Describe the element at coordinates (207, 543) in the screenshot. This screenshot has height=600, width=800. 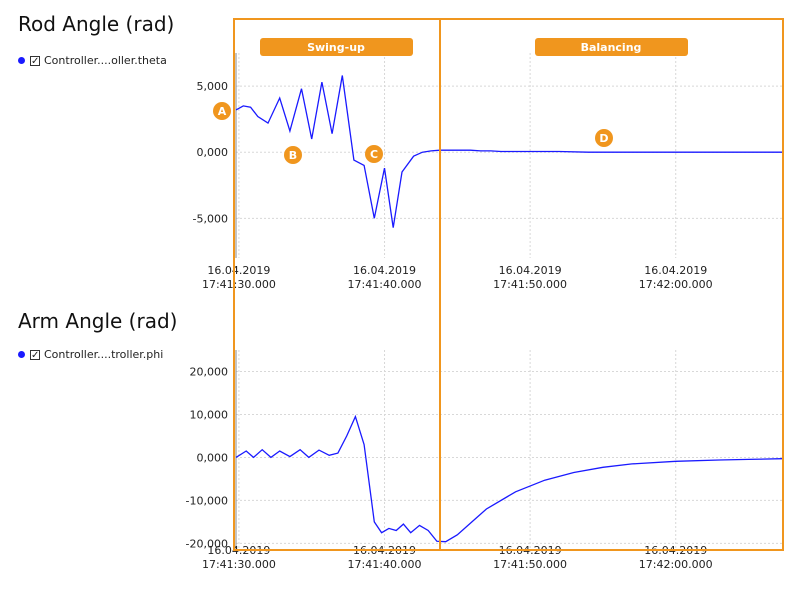
I see `y-tick-label: -20,000` at that location.